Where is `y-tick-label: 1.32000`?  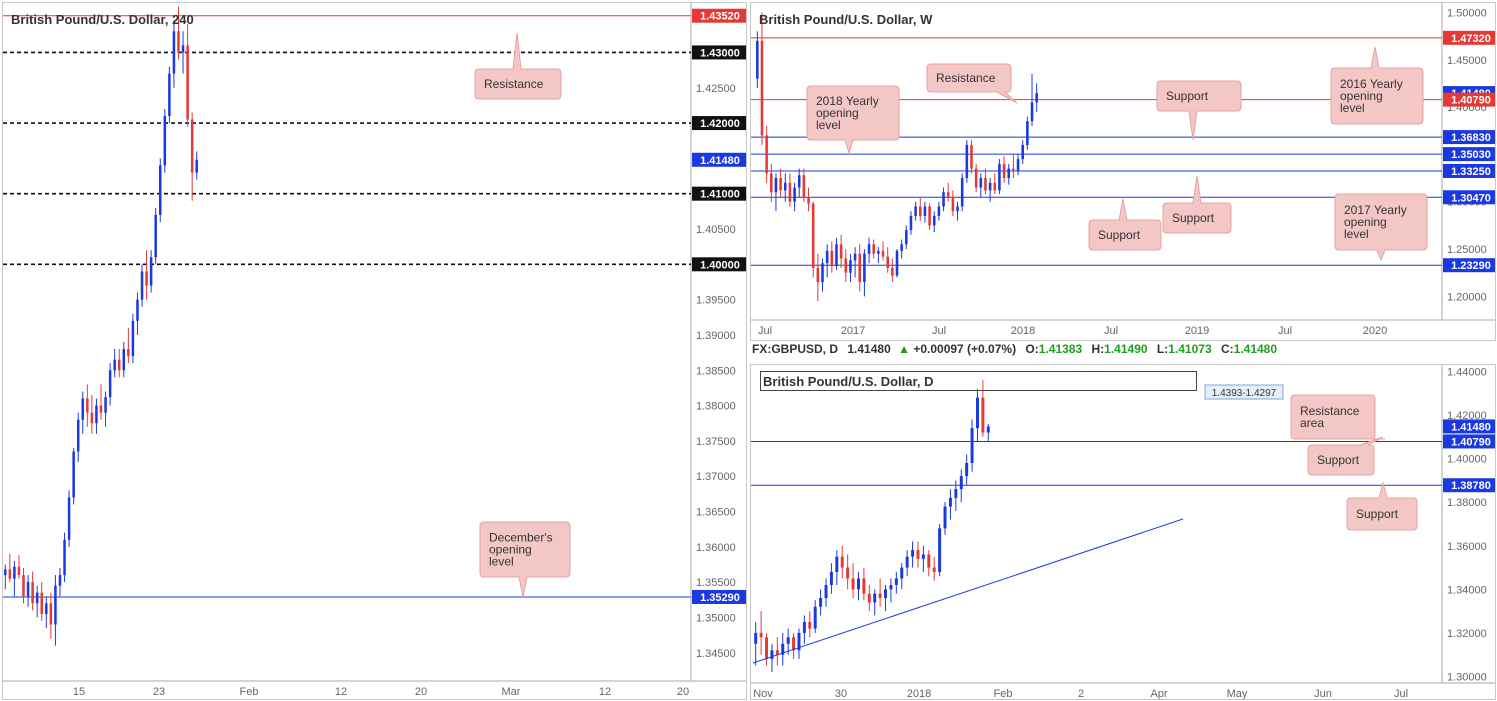 y-tick-label: 1.32000 is located at coordinates (1467, 634).